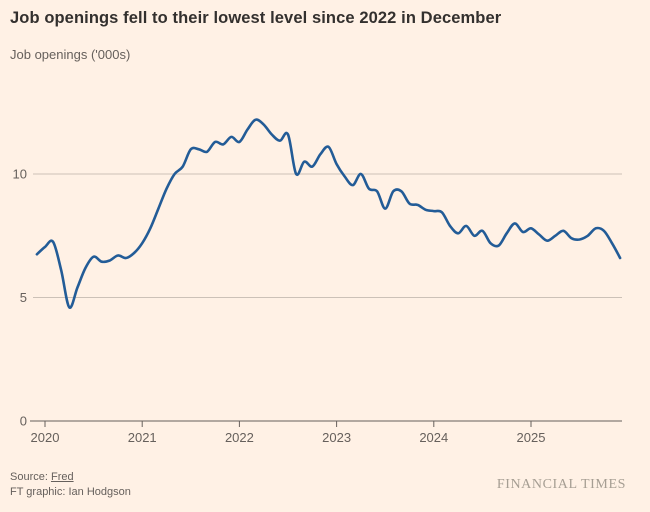 The image size is (650, 512). What do you see at coordinates (23, 297) in the screenshot?
I see `y-tick-label-5: 5` at bounding box center [23, 297].